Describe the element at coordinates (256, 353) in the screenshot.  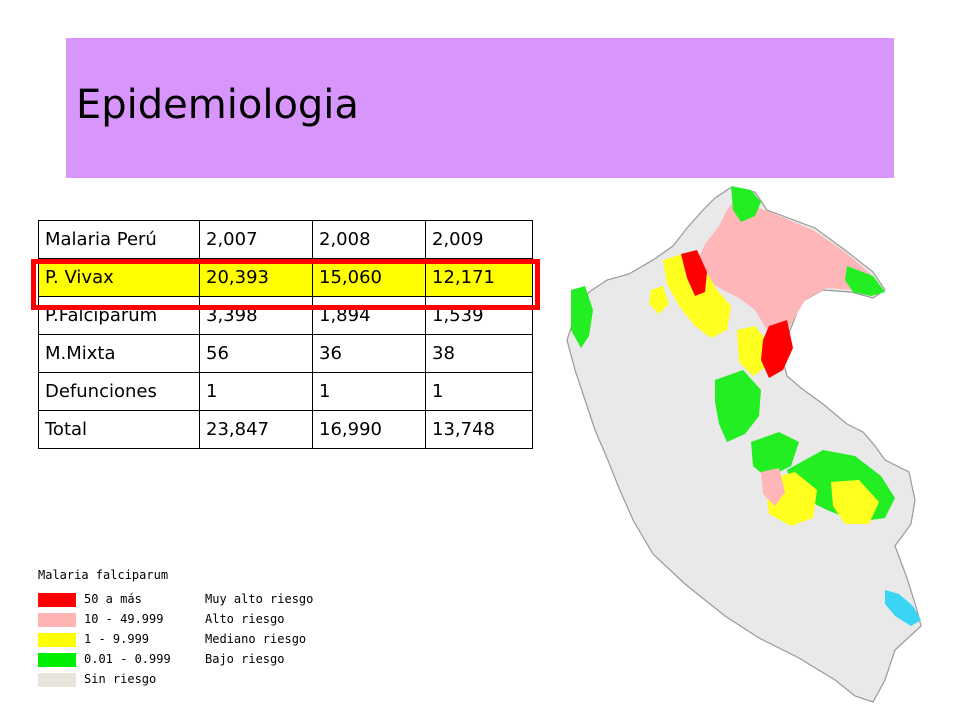
I see `table-cell: 56` at that location.